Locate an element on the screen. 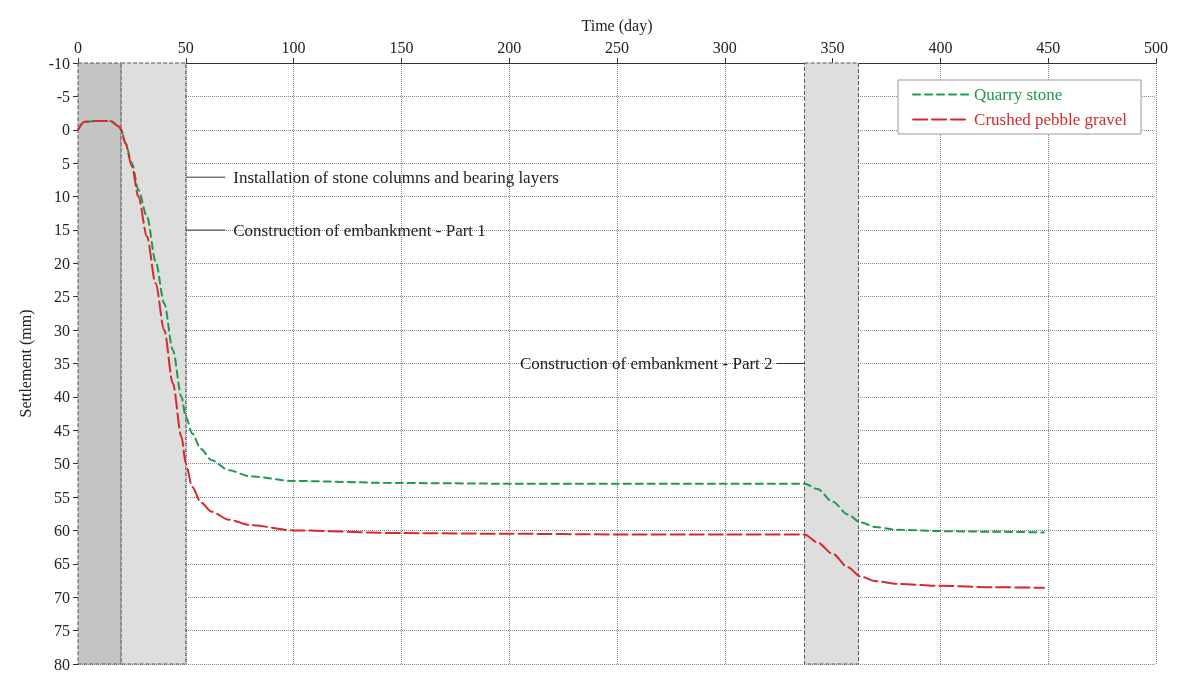 The image size is (1194, 684). legend-label: Crushed pebble gravel is located at coordinates (1051, 119).